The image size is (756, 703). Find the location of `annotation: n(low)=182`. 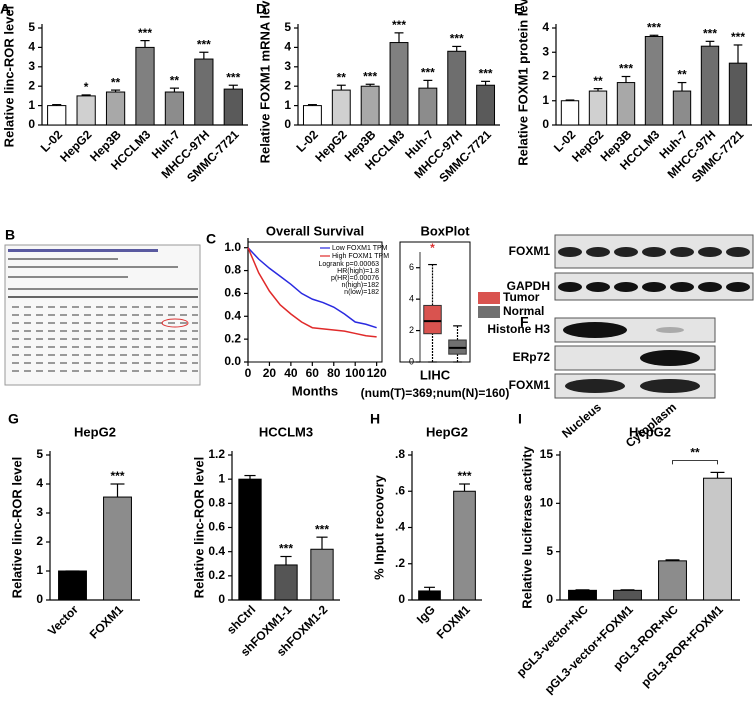

annotation: n(low)=182 is located at coordinates (361, 292).